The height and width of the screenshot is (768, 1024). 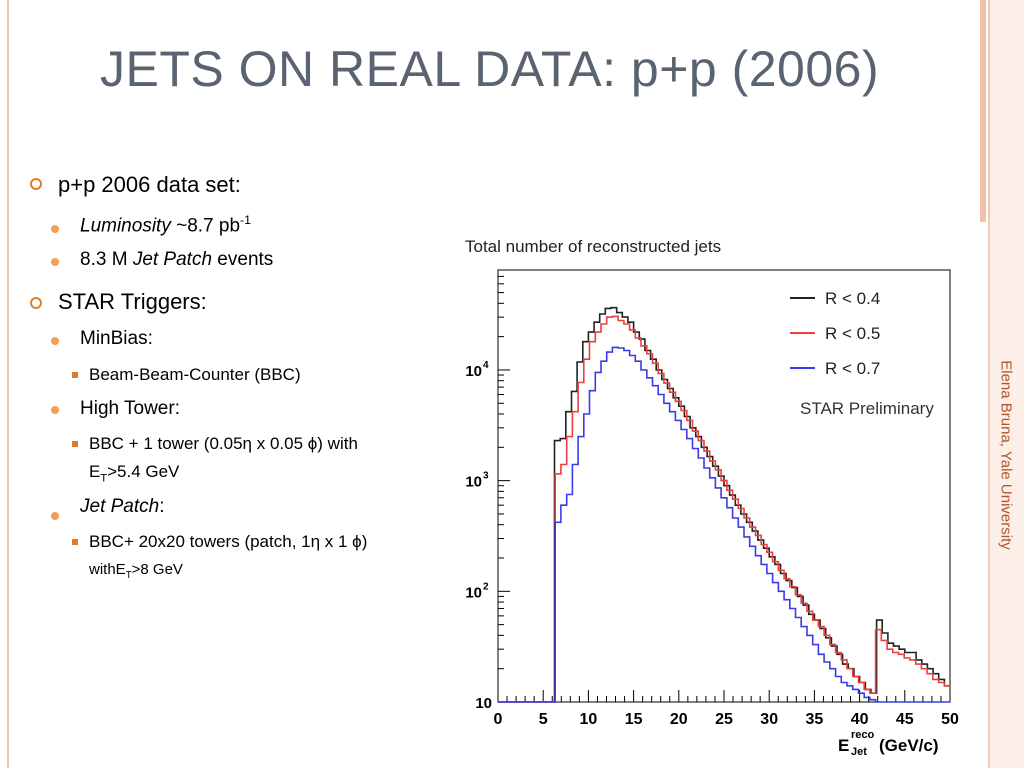 What do you see at coordinates (8, 384) in the screenshot?
I see `left-border-rule` at bounding box center [8, 384].